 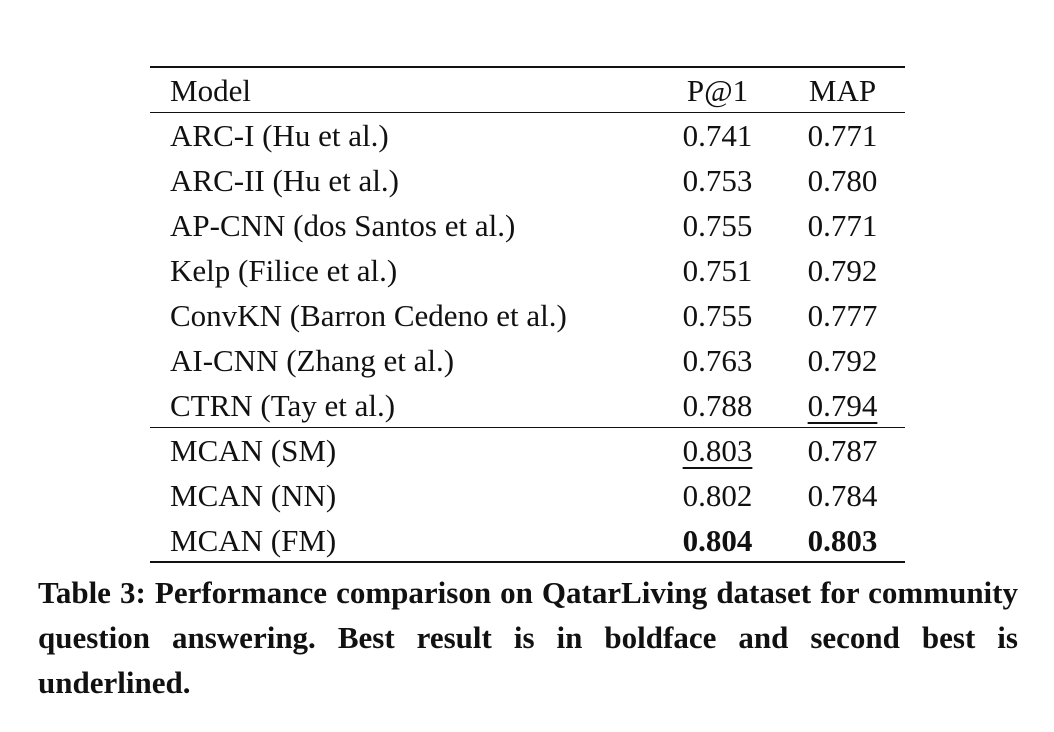 I want to click on header-cell: P@1, so click(x=717, y=90).